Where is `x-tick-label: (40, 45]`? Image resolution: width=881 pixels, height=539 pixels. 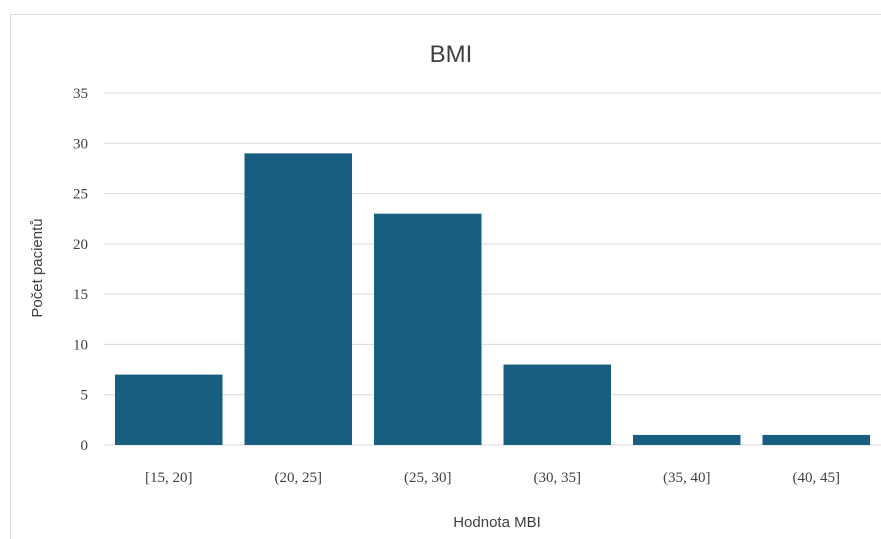
x-tick-label: (40, 45] is located at coordinates (817, 478).